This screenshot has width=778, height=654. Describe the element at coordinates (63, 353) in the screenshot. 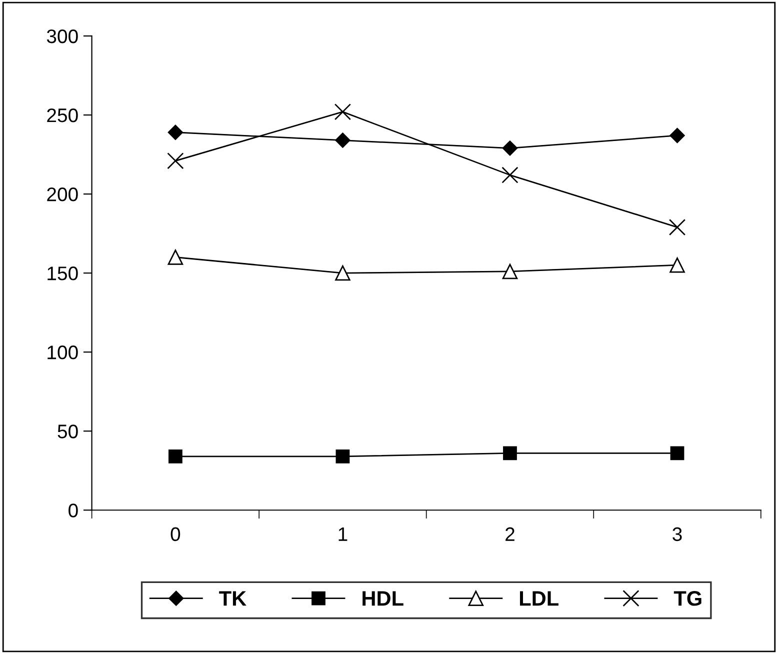

I see `y-tick-label: 100` at that location.